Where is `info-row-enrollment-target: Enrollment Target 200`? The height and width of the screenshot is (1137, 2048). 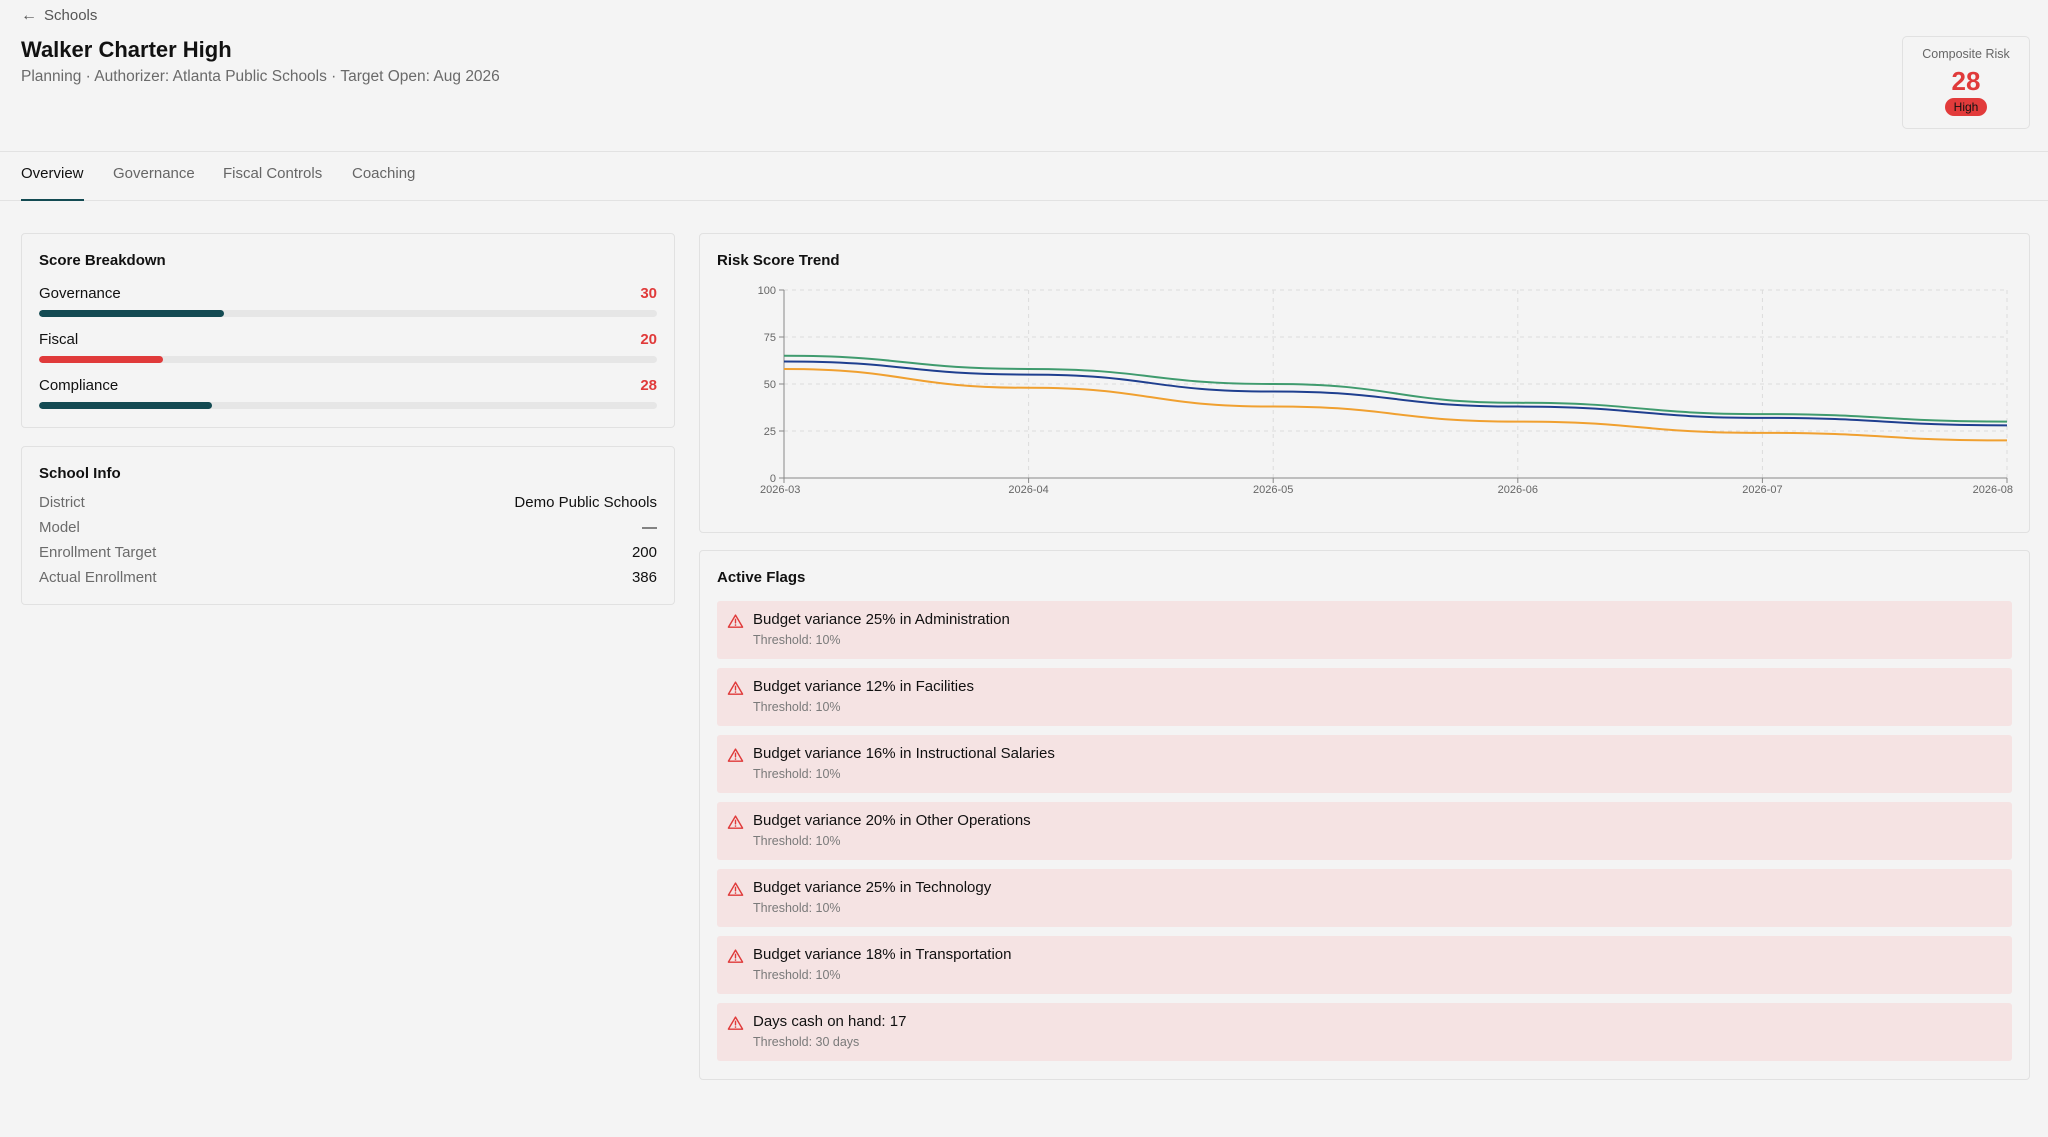
info-row-enrollment-target: Enrollment Target 200 is located at coordinates (348, 552).